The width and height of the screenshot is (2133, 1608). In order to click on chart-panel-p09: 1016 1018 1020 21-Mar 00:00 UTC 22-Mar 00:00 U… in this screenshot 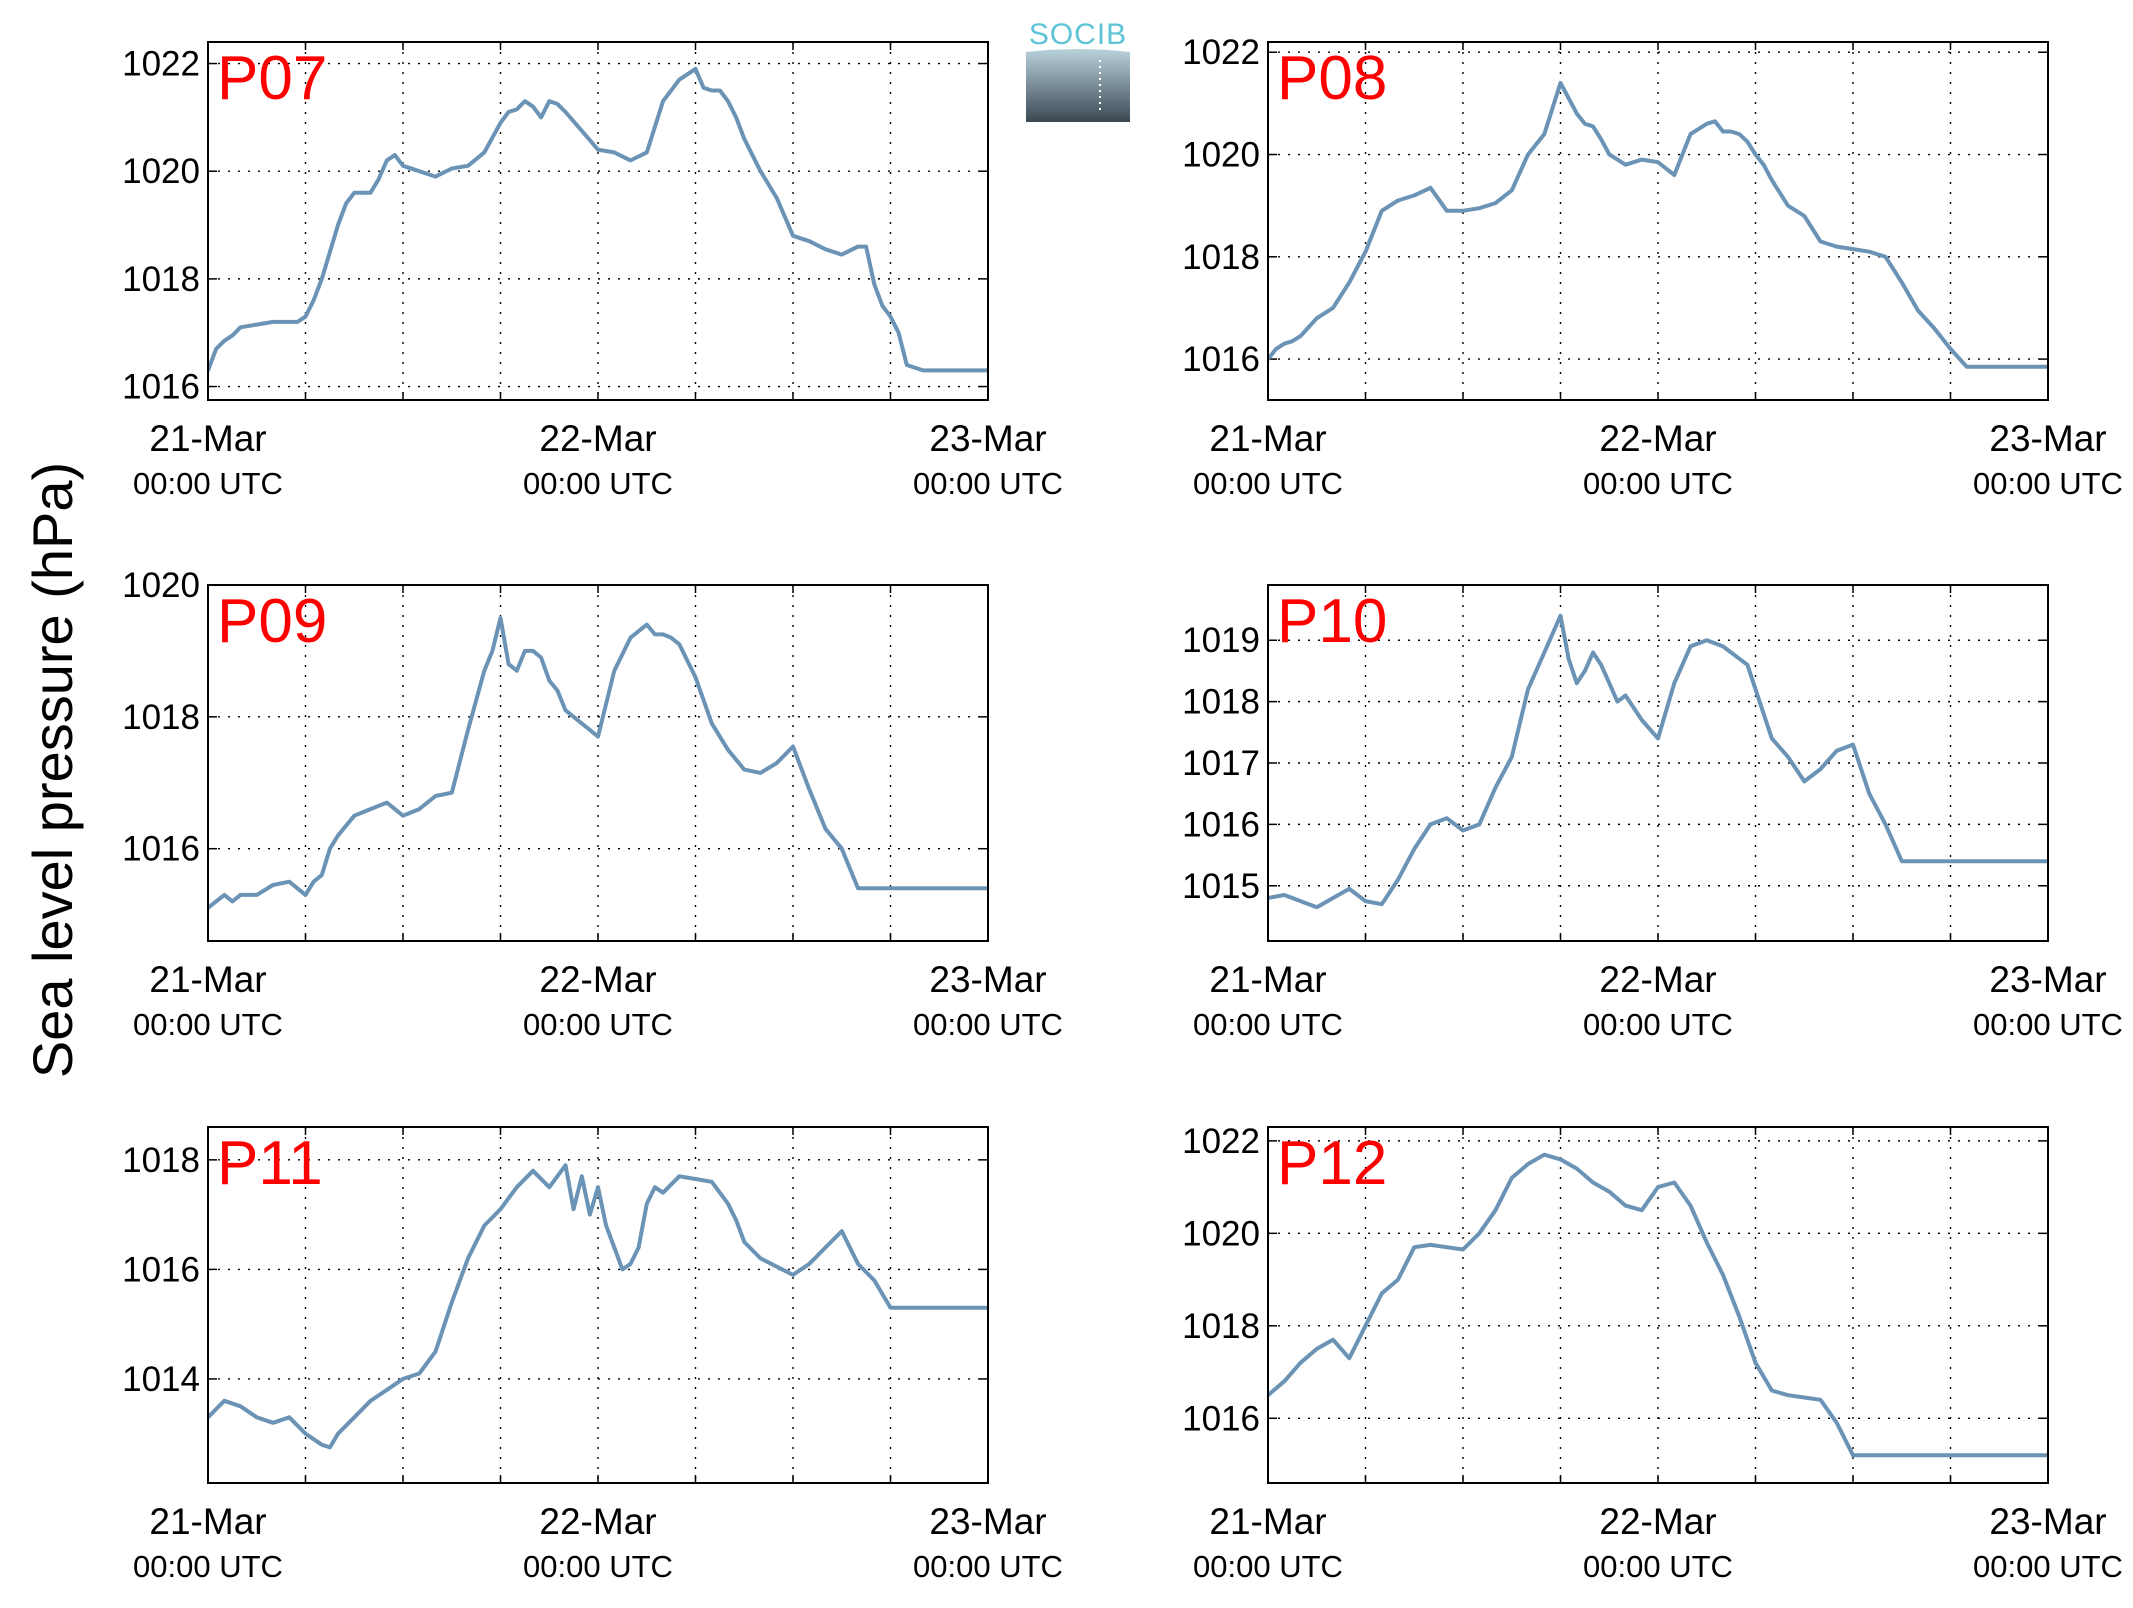, I will do `click(592, 804)`.